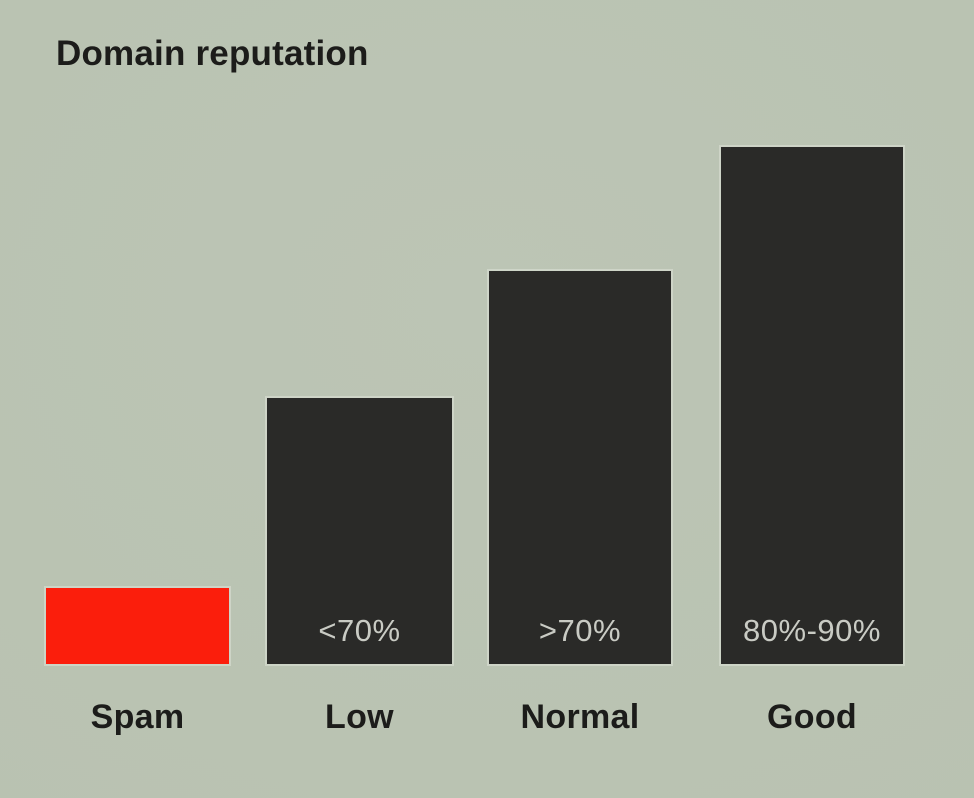  What do you see at coordinates (359, 717) in the screenshot?
I see `category-label-low: Low` at bounding box center [359, 717].